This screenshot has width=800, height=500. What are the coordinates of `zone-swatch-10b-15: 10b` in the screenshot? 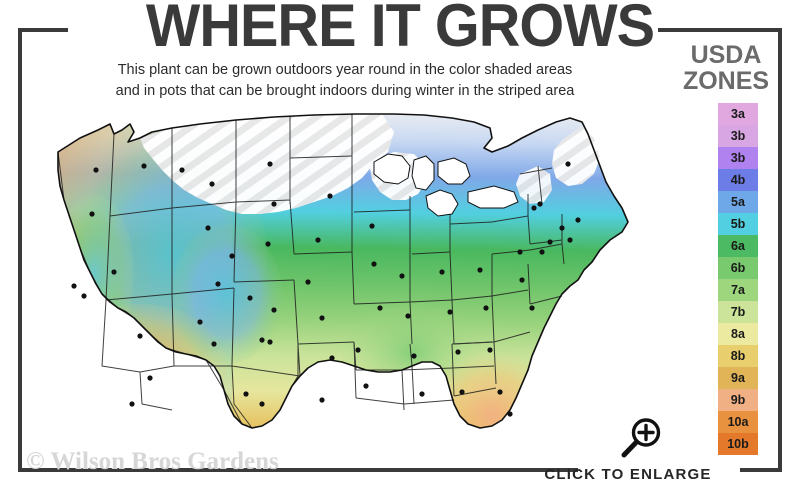 It's located at (738, 444).